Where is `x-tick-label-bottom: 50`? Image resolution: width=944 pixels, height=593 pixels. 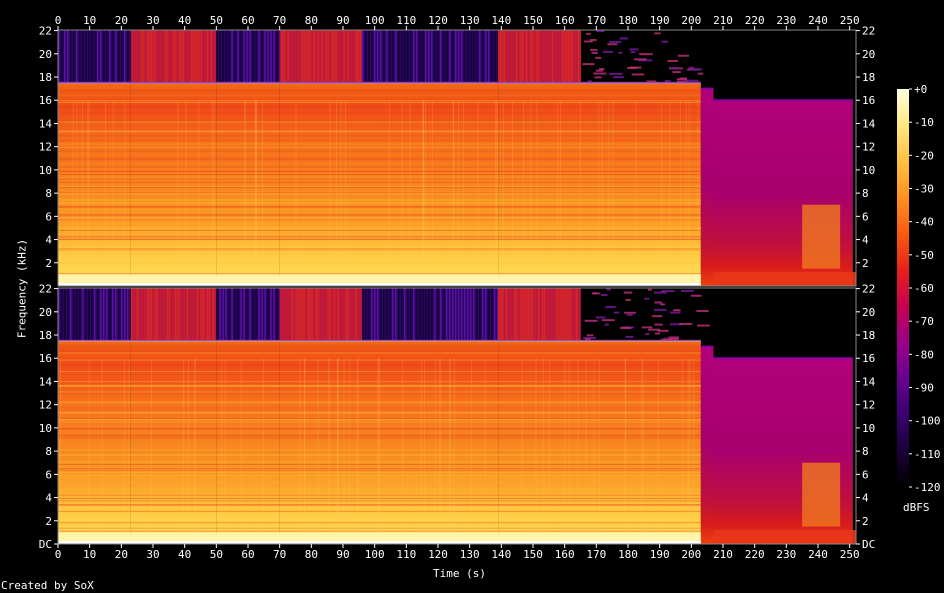 x-tick-label-bottom: 50 is located at coordinates (216, 554).